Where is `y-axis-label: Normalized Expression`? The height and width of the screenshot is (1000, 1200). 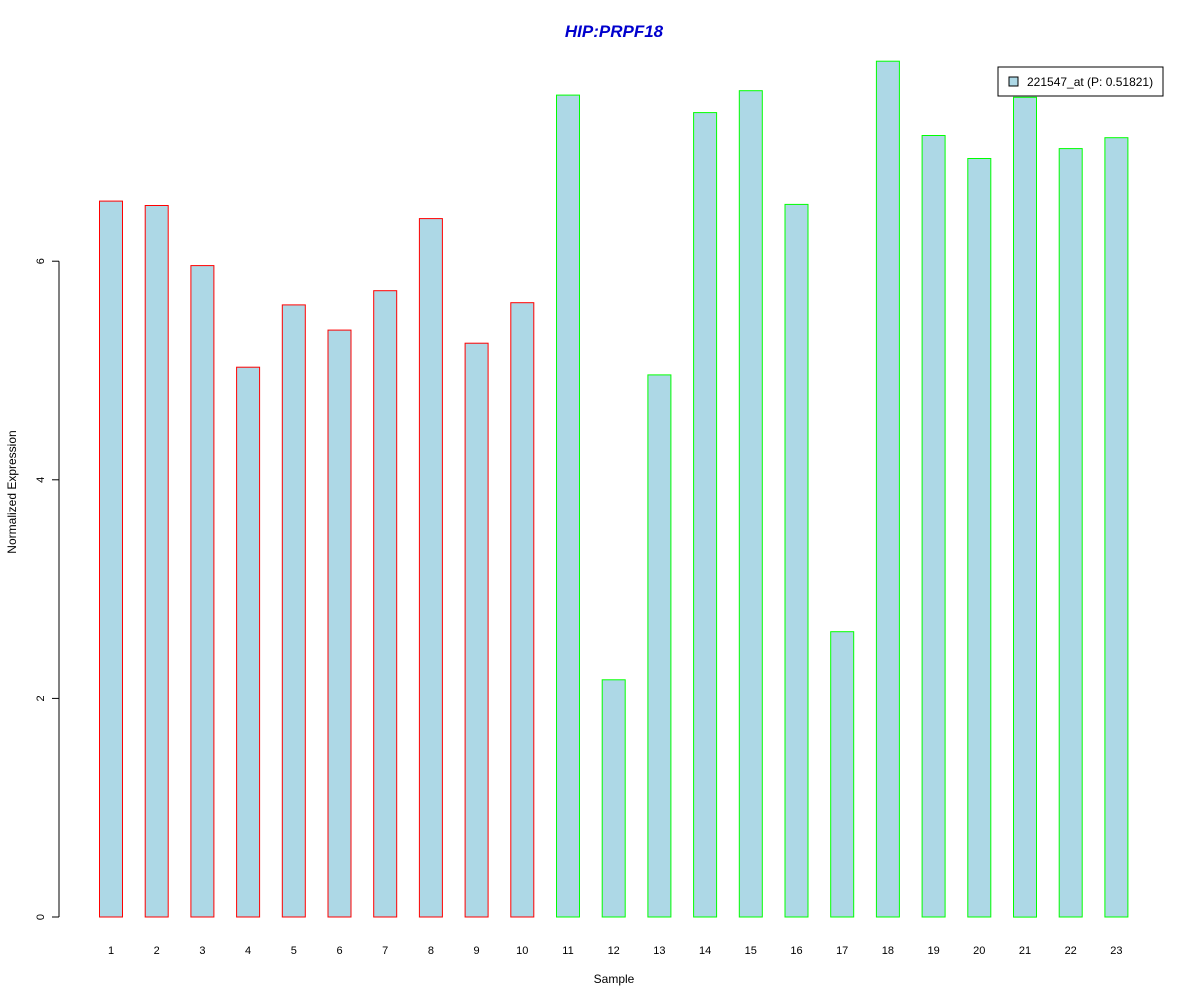 y-axis-label: Normalized Expression is located at coordinates (12, 491).